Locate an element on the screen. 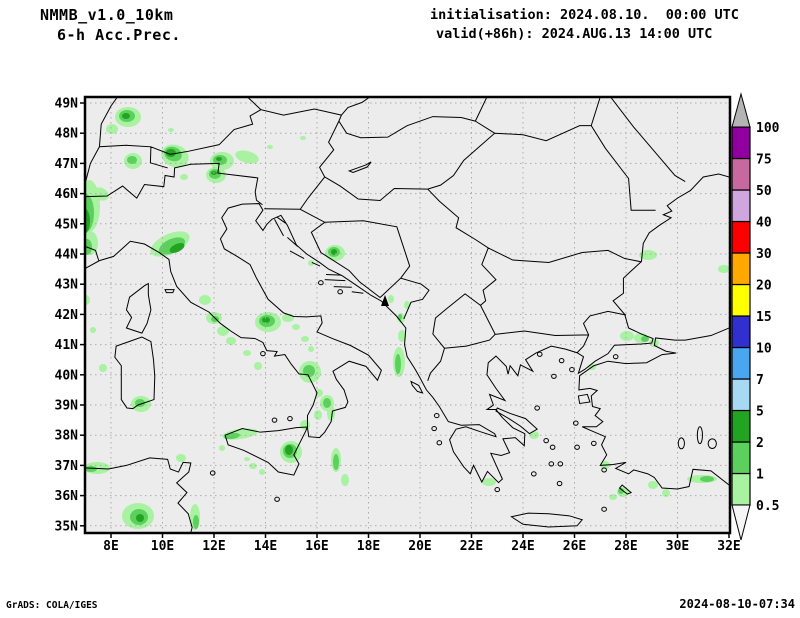  colorbar-level-label: 20 is located at coordinates (764, 286).